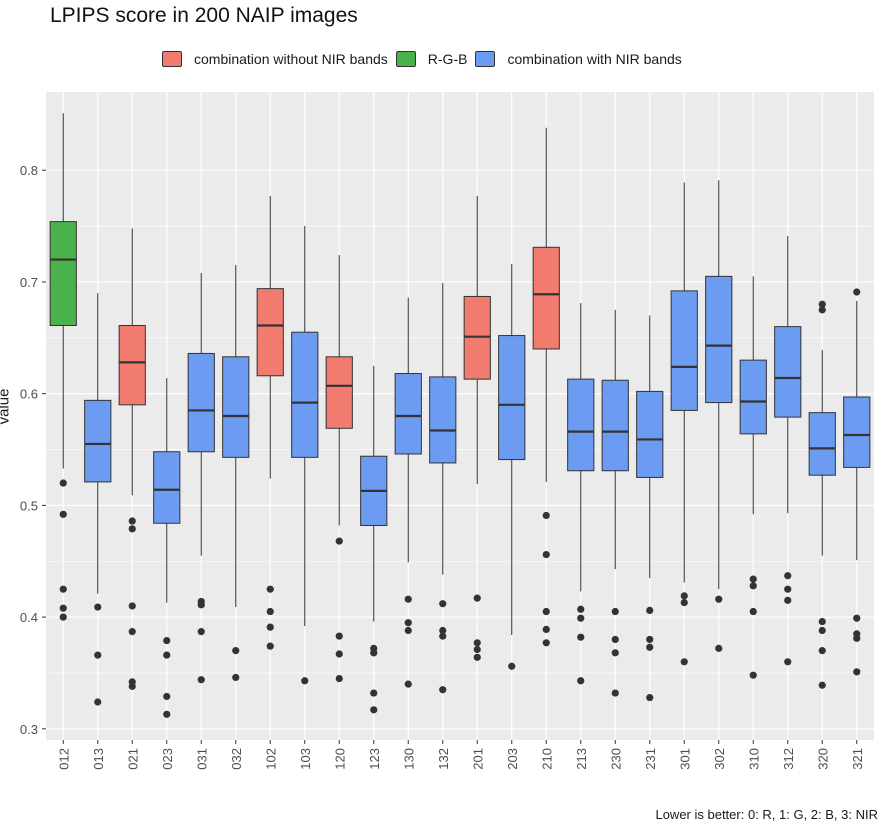 The image size is (892, 828). Describe the element at coordinates (753, 759) in the screenshot. I see `x-tick-label: 310` at that location.